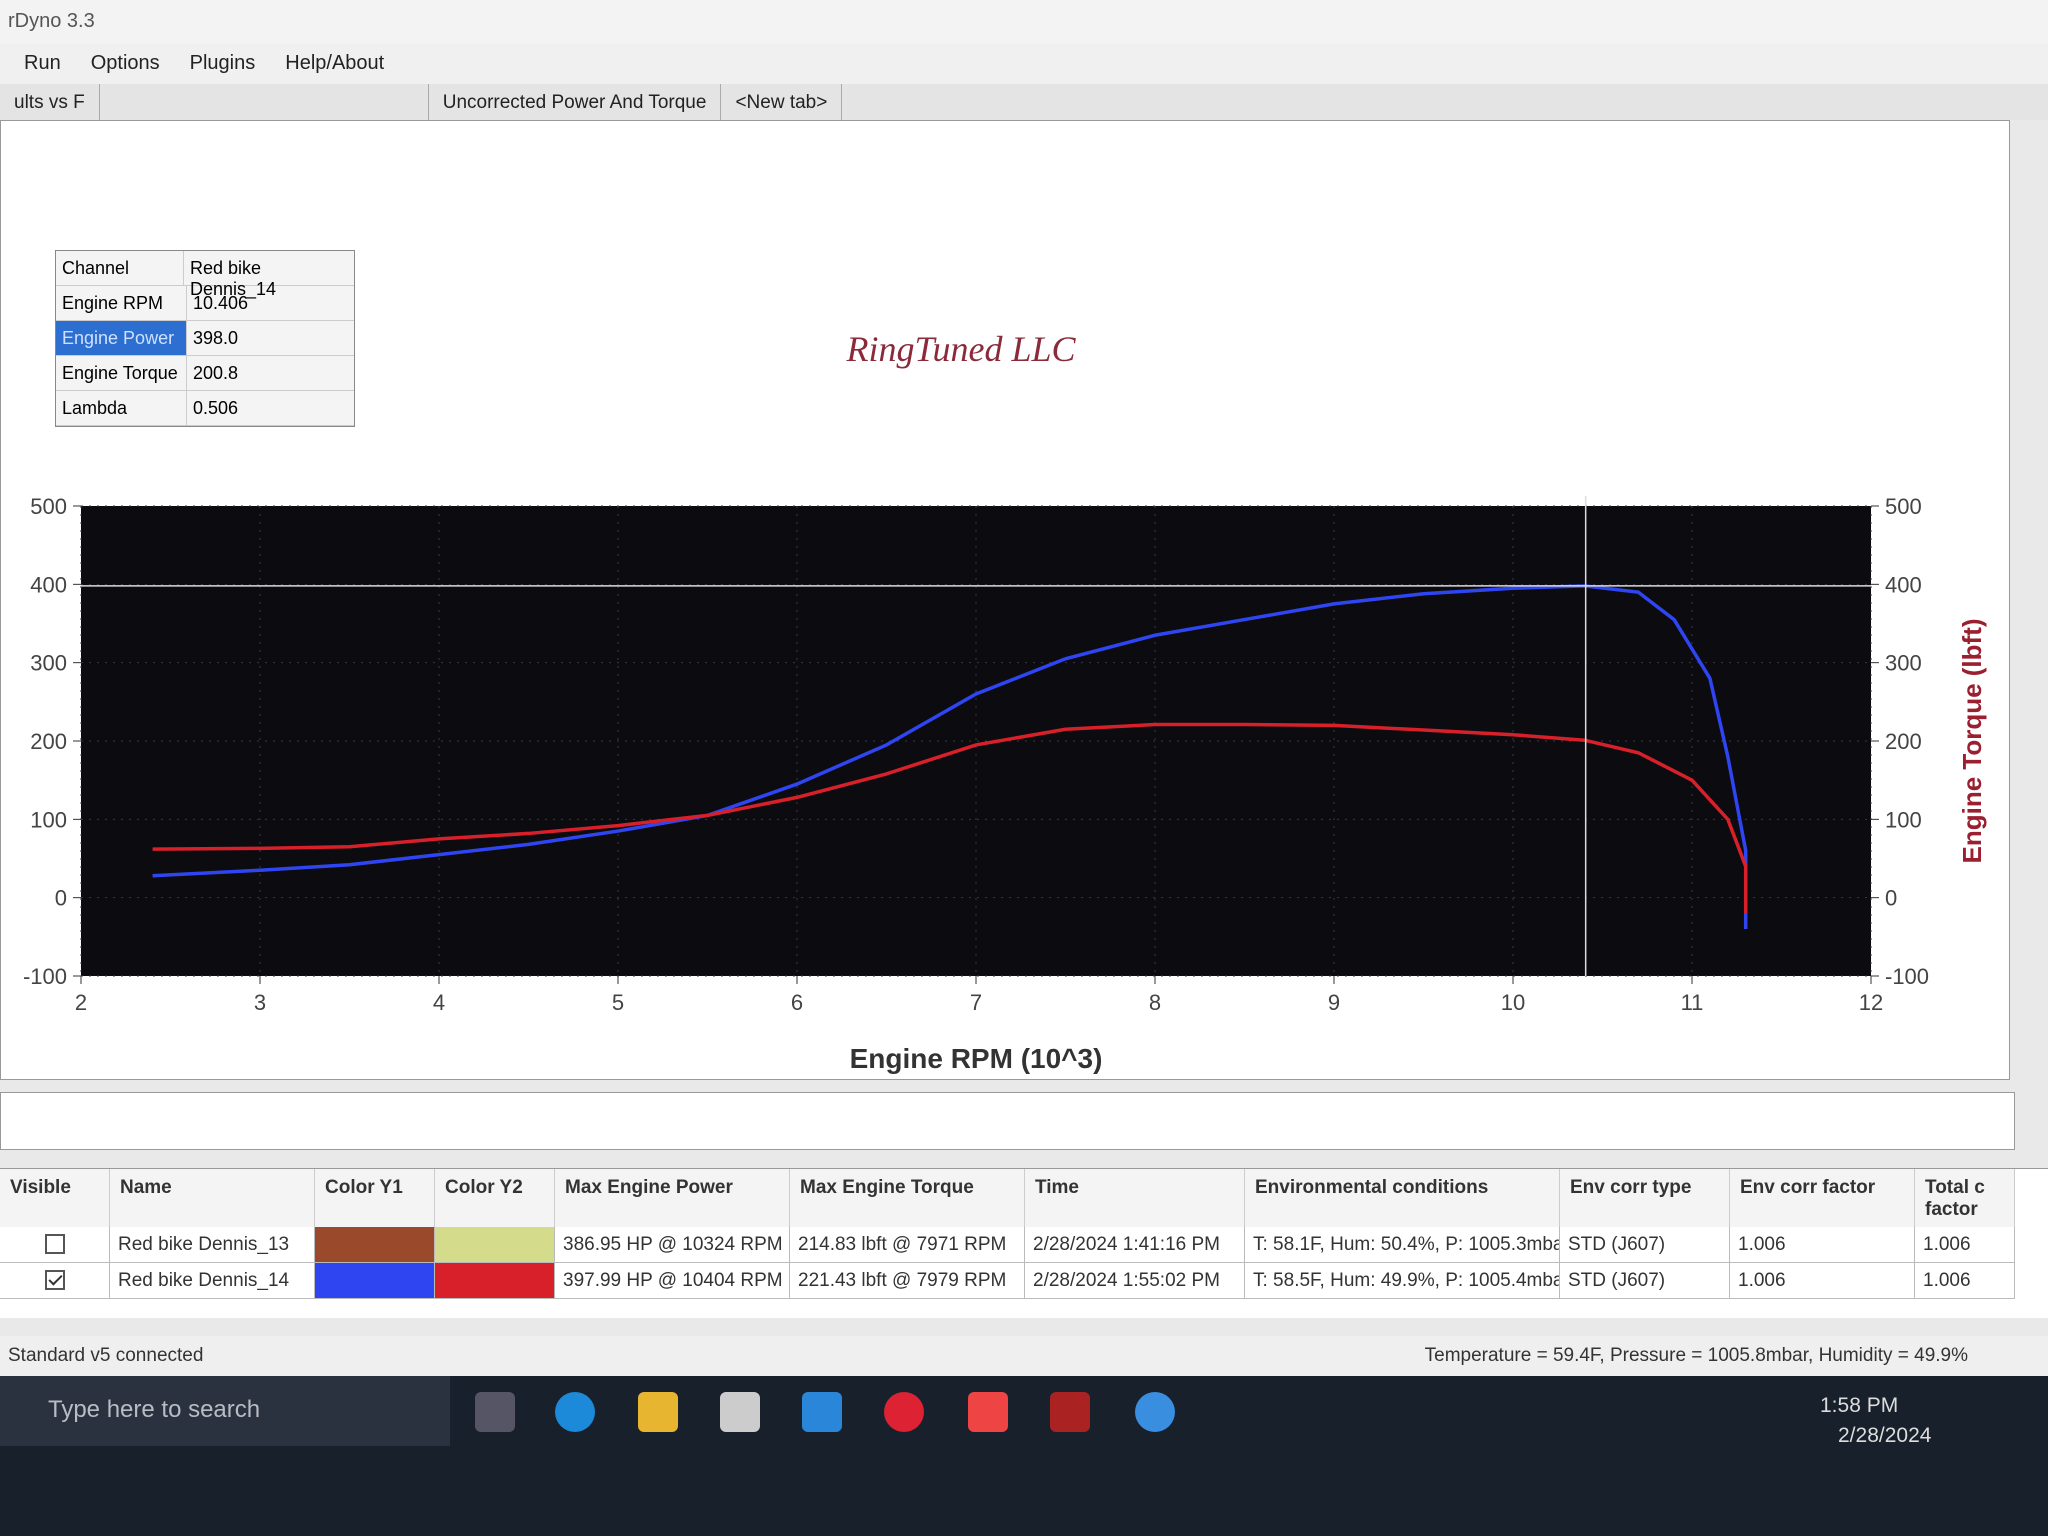 Image resolution: width=2048 pixels, height=1536 pixels. Describe the element at coordinates (1007, 1121) in the screenshot. I see `empty-panel` at that location.